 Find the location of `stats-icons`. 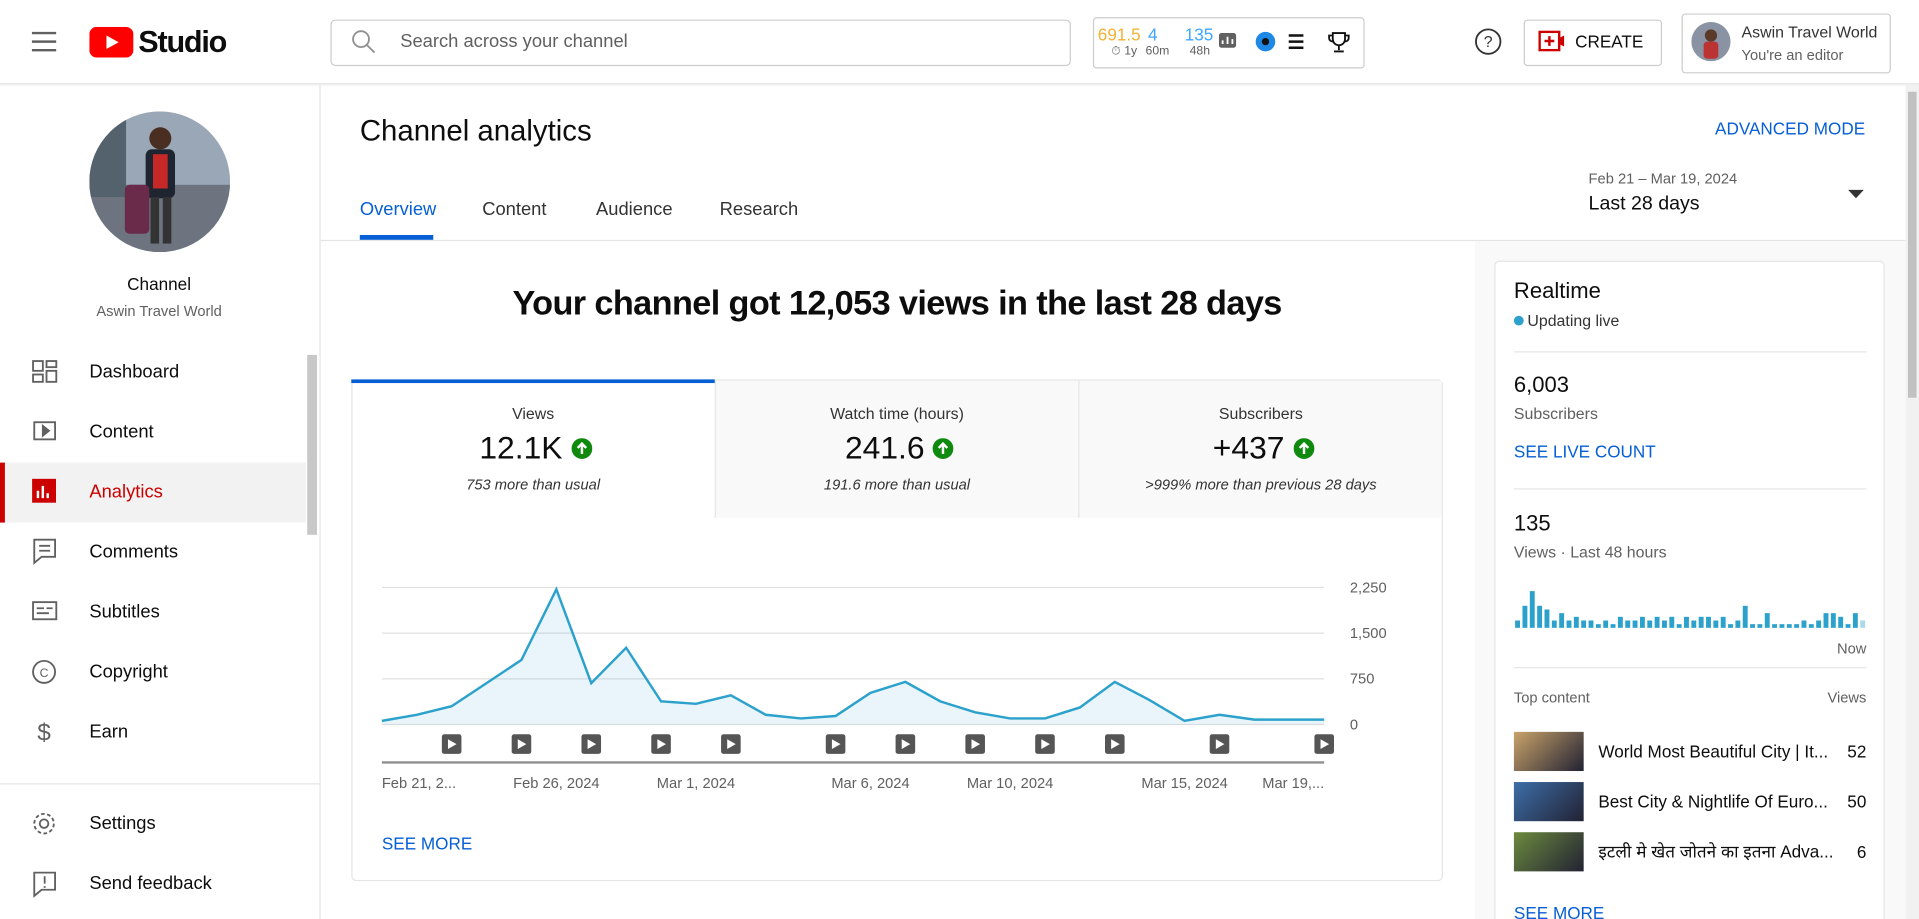

stats-icons is located at coordinates (1286, 43).